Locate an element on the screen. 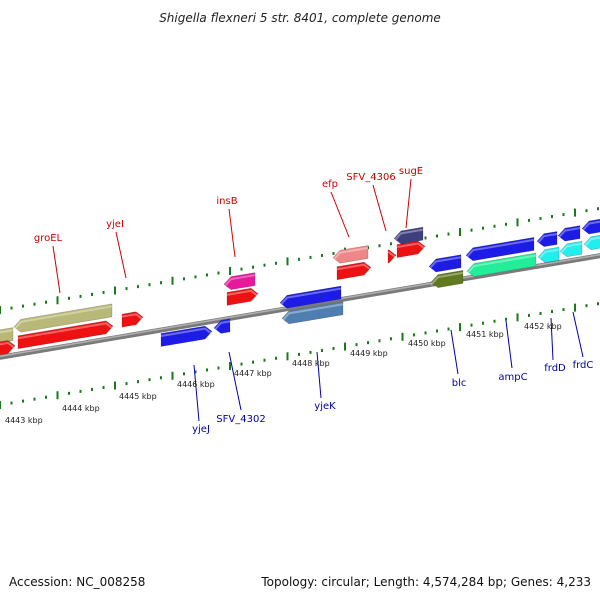 The image size is (600, 605). feature-ampC-green-highlight is located at coordinates (501, 264).